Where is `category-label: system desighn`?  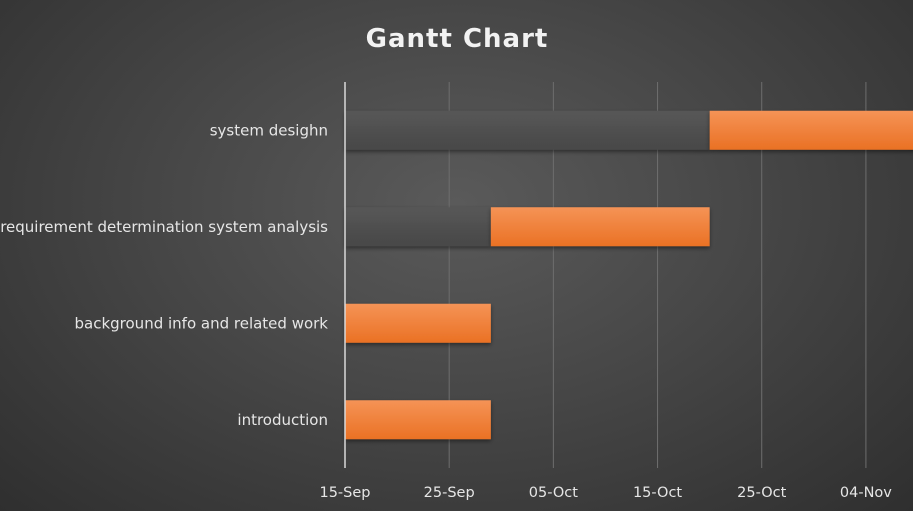 category-label: system desighn is located at coordinates (269, 130).